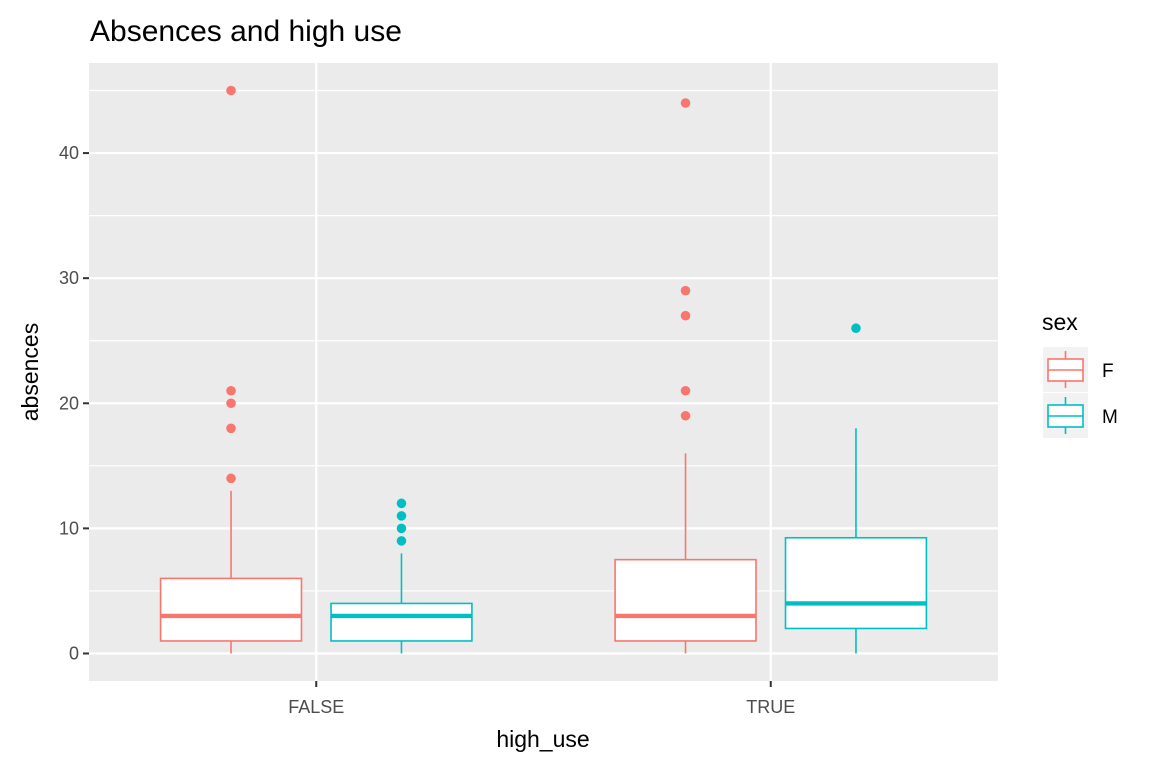  Describe the element at coordinates (770, 707) in the screenshot. I see `x-tick-label: TRUE` at that location.